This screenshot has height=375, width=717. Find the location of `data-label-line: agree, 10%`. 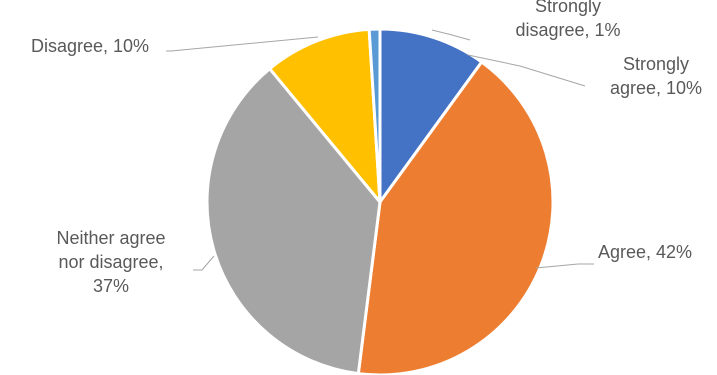

data-label-line: agree, 10% is located at coordinates (656, 88).